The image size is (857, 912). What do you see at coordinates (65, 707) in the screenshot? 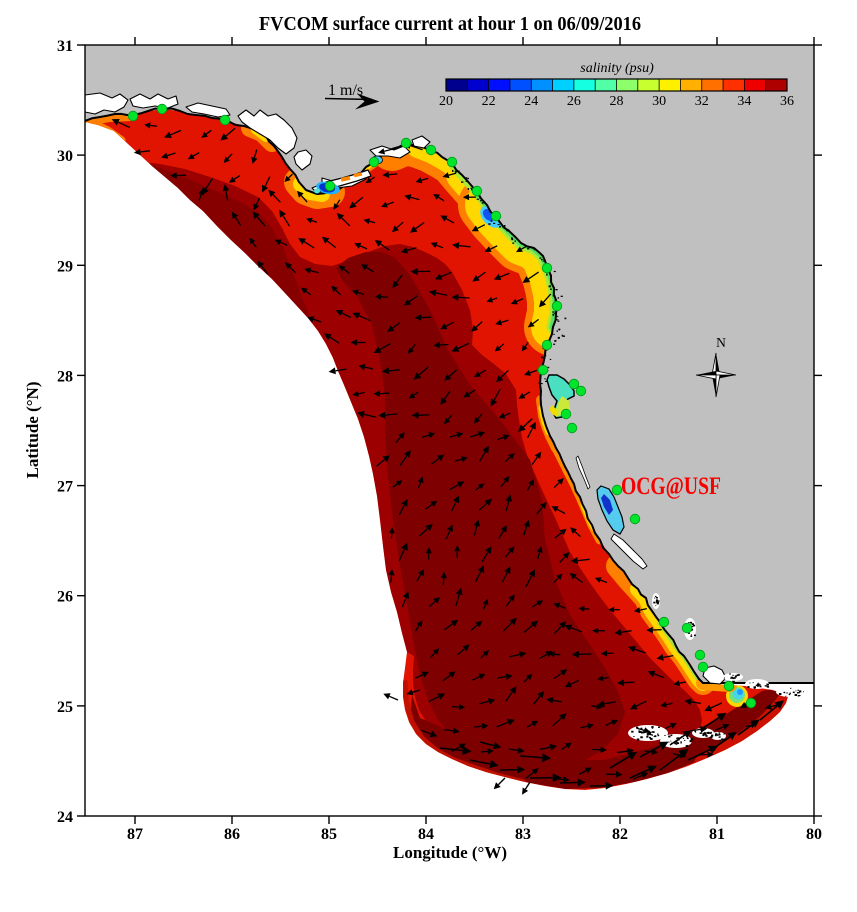
I see `svg-text: 25` at bounding box center [65, 707].